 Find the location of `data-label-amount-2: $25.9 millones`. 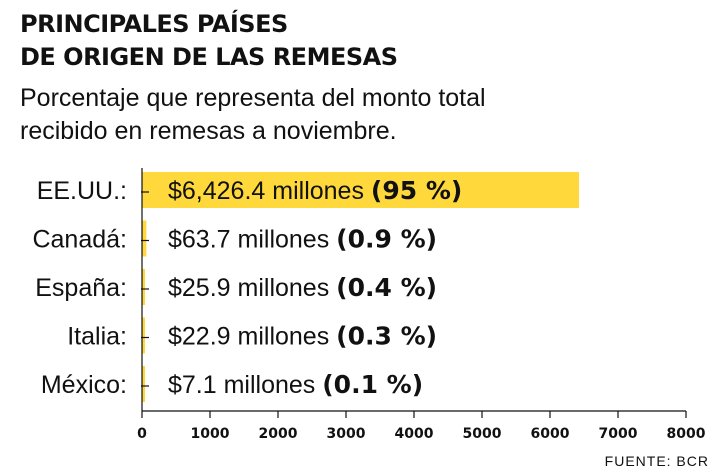

data-label-amount-2: $25.9 millones is located at coordinates (252, 288).